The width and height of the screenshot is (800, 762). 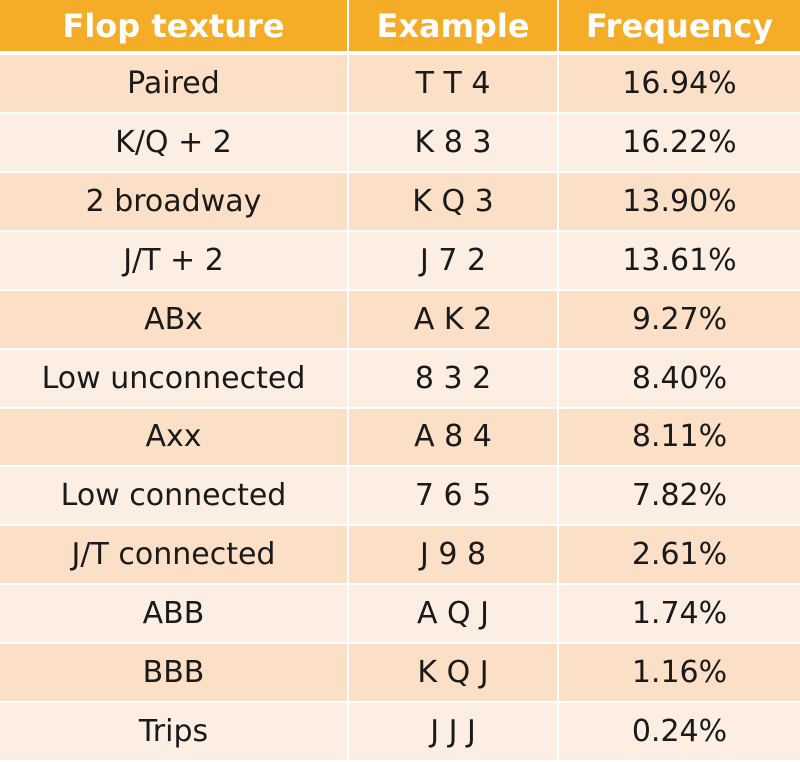 What do you see at coordinates (454, 261) in the screenshot?
I see `table-cell-example: J 7 2` at bounding box center [454, 261].